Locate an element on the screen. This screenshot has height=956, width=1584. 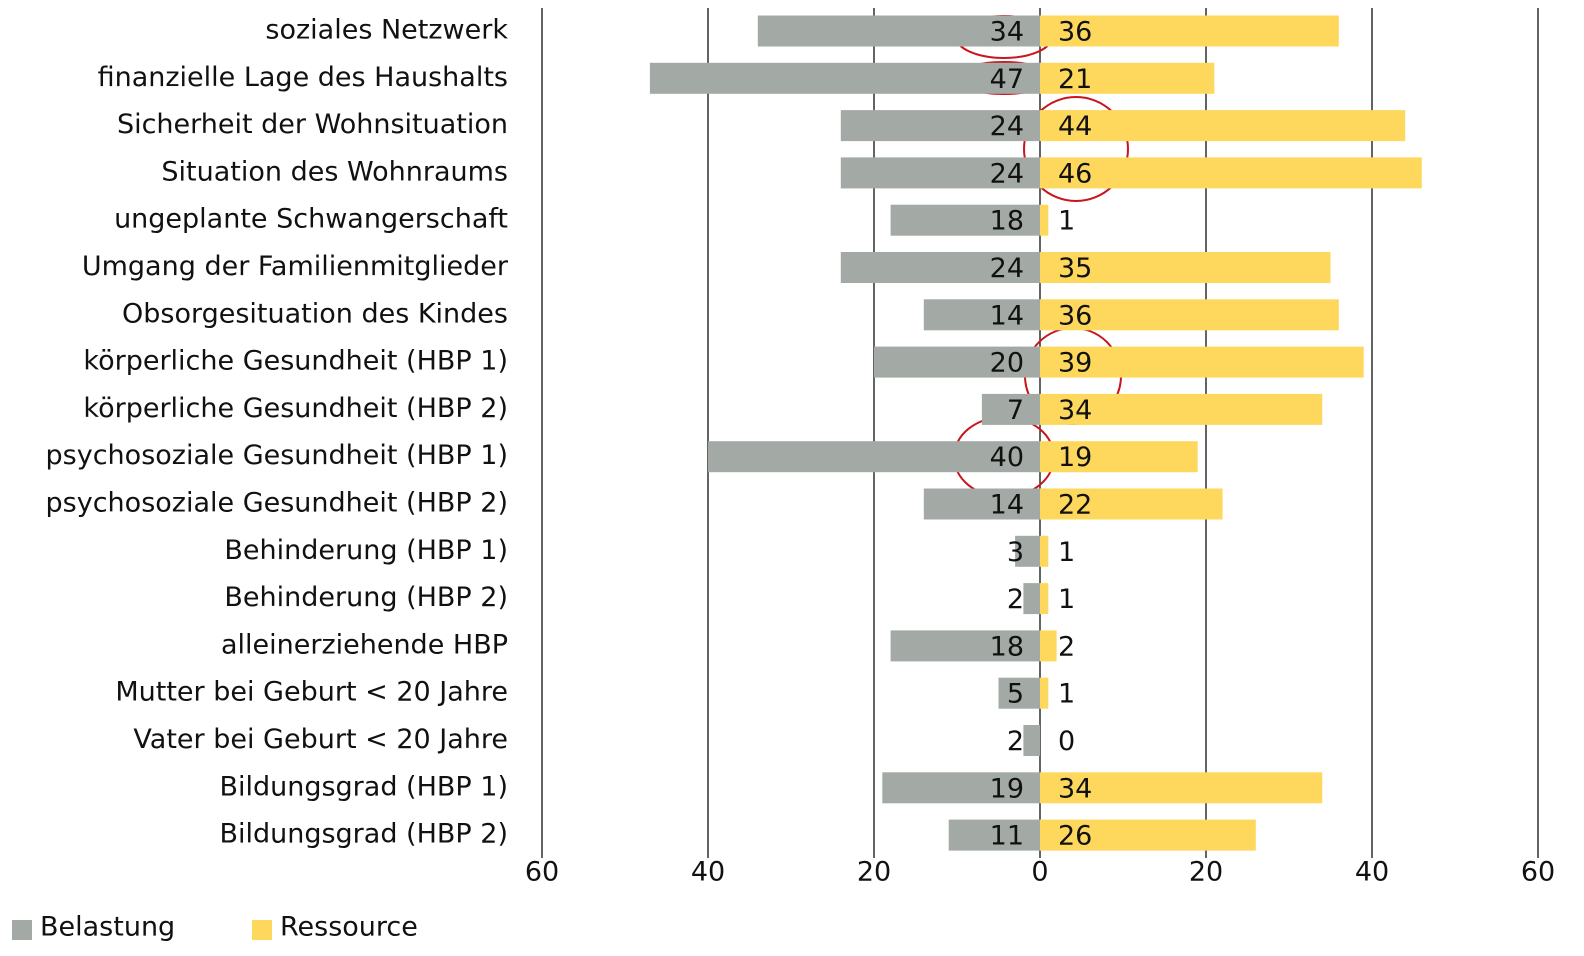
x-tick-label: 0 is located at coordinates (1039, 872).